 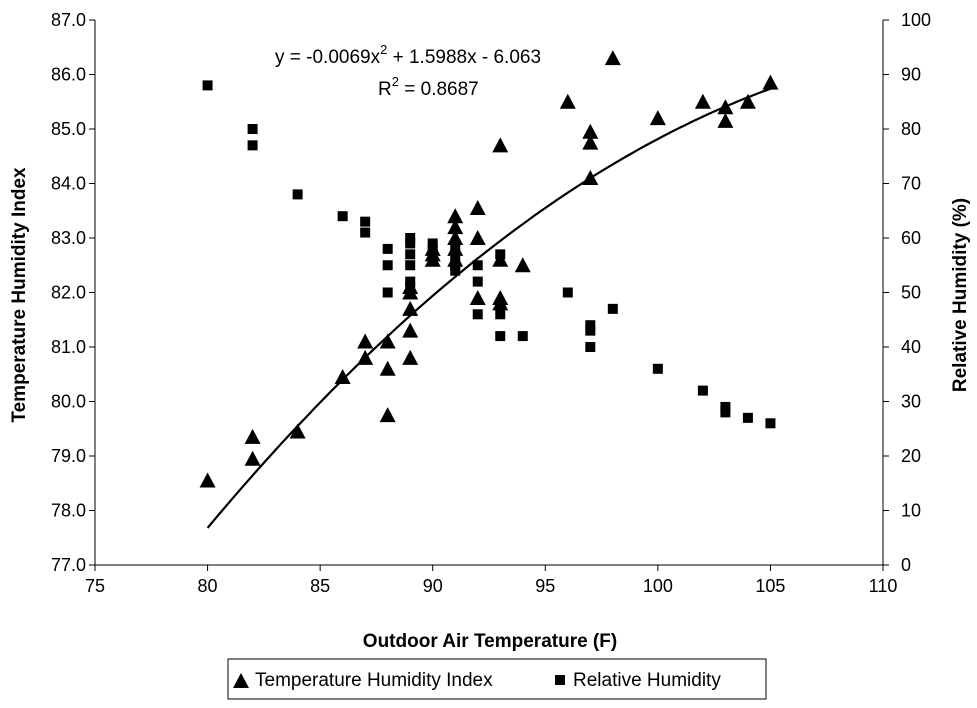 I want to click on x-axis-title: Outdoor Air Temperature (F), so click(x=490, y=641).